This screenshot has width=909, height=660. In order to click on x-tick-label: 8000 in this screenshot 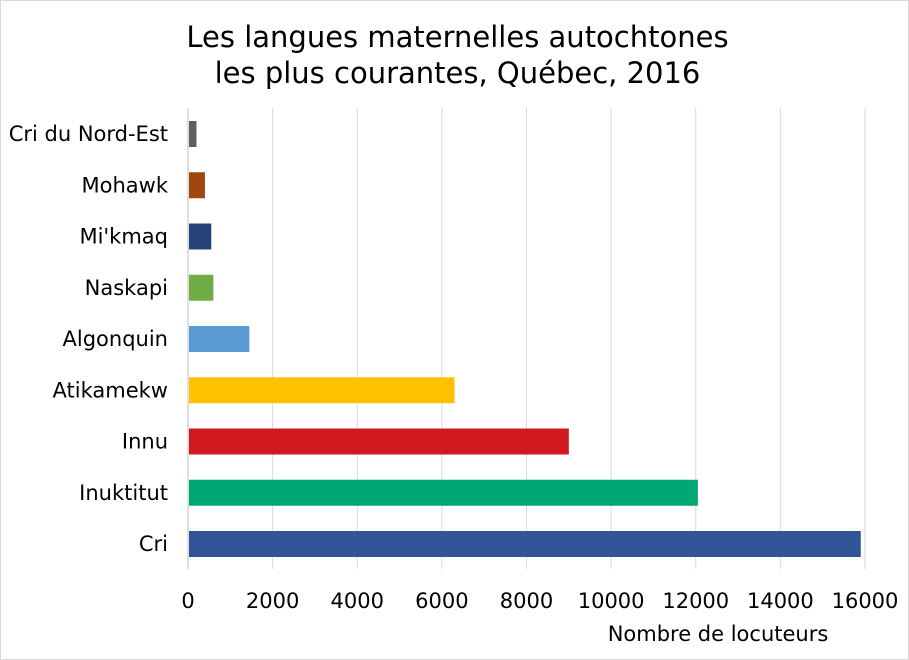, I will do `click(526, 601)`.